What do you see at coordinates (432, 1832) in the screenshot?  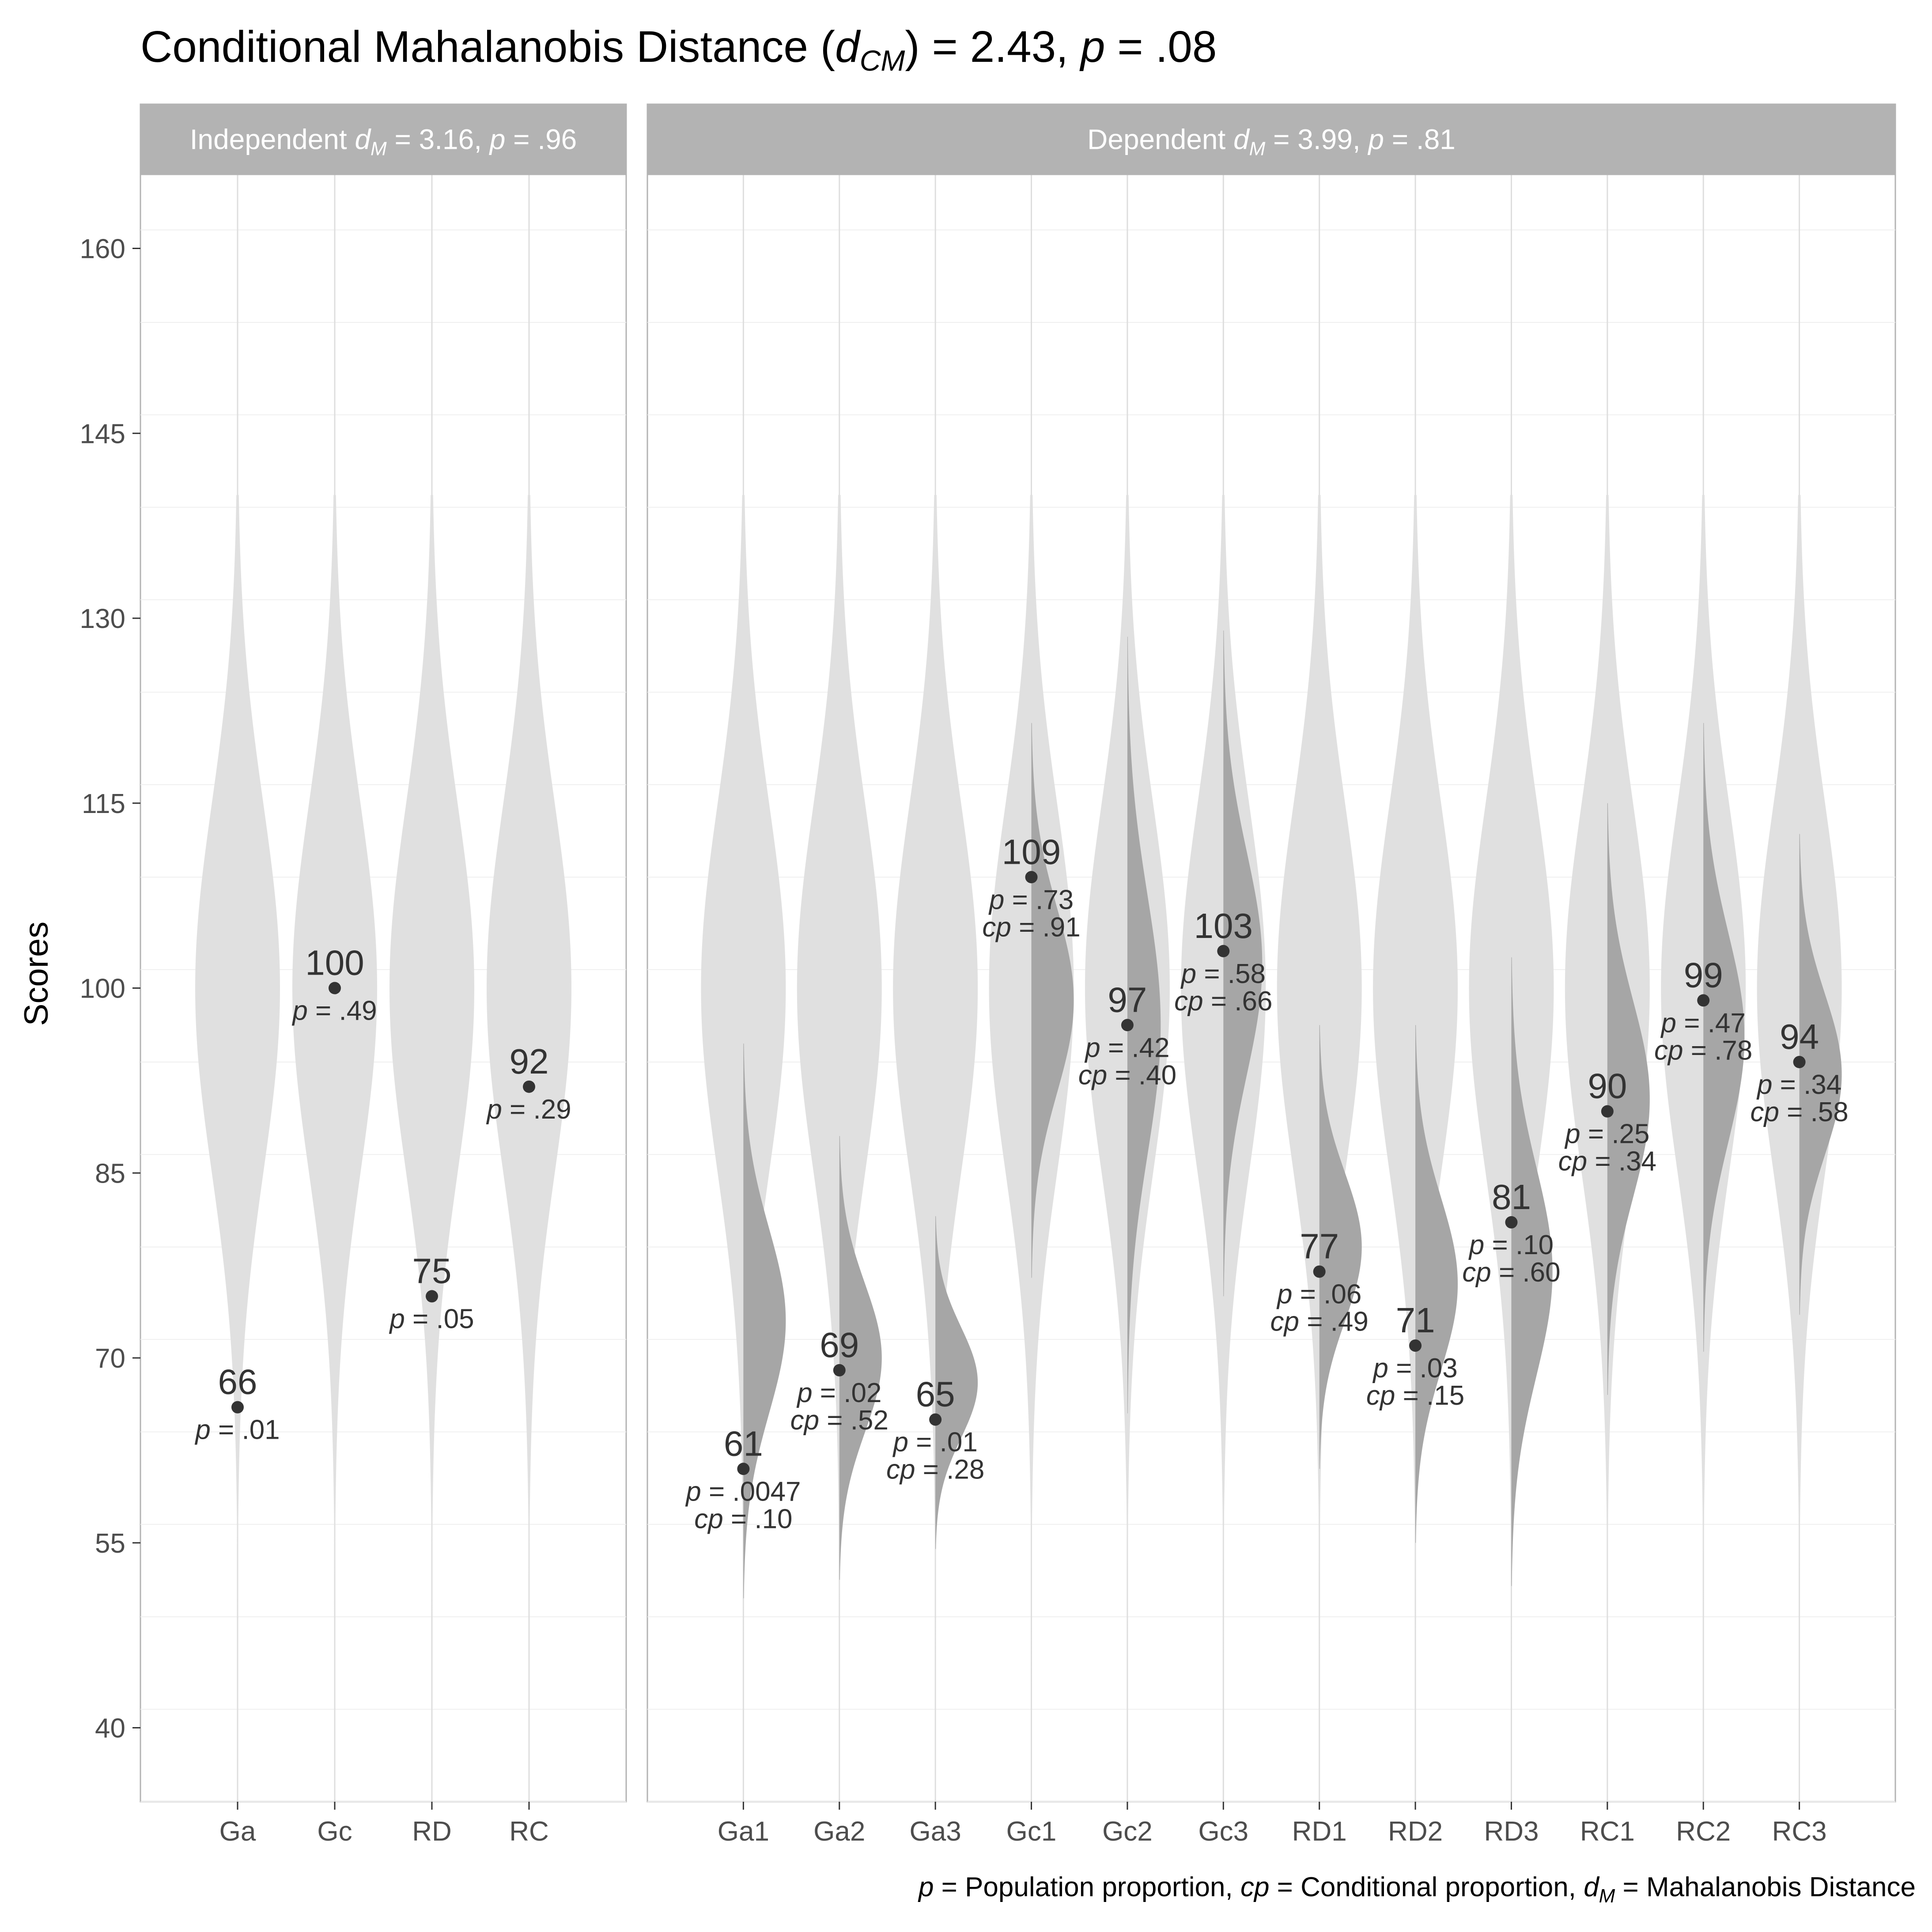 I see `x-tick-label: RD` at bounding box center [432, 1832].